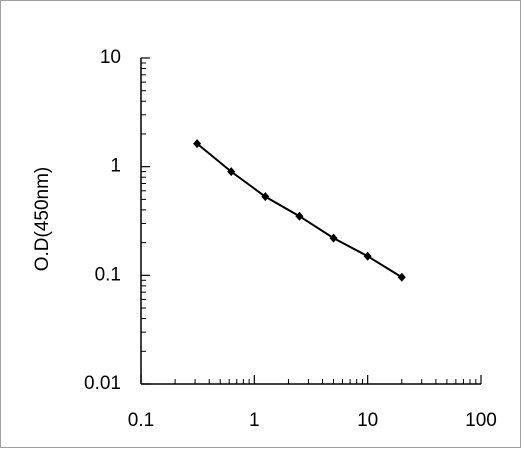 Image resolution: width=521 pixels, height=449 pixels. I want to click on x-tick-label: 0.1, so click(141, 420).